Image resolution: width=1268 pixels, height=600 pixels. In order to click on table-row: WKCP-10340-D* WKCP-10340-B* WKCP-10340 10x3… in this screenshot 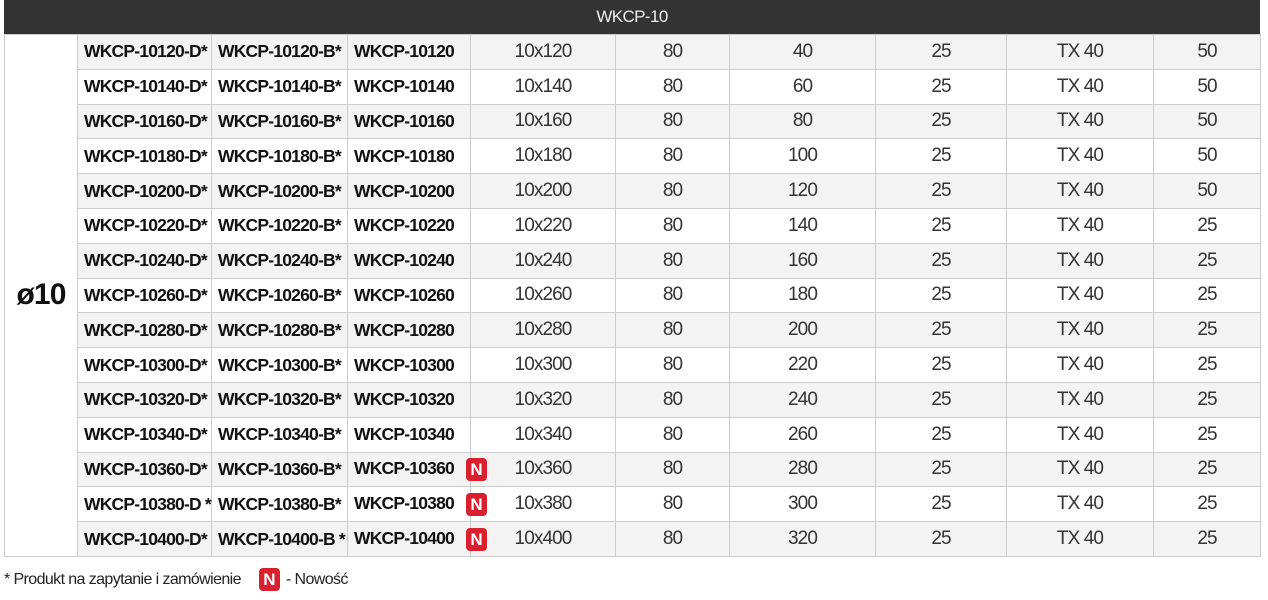, I will do `click(633, 434)`.